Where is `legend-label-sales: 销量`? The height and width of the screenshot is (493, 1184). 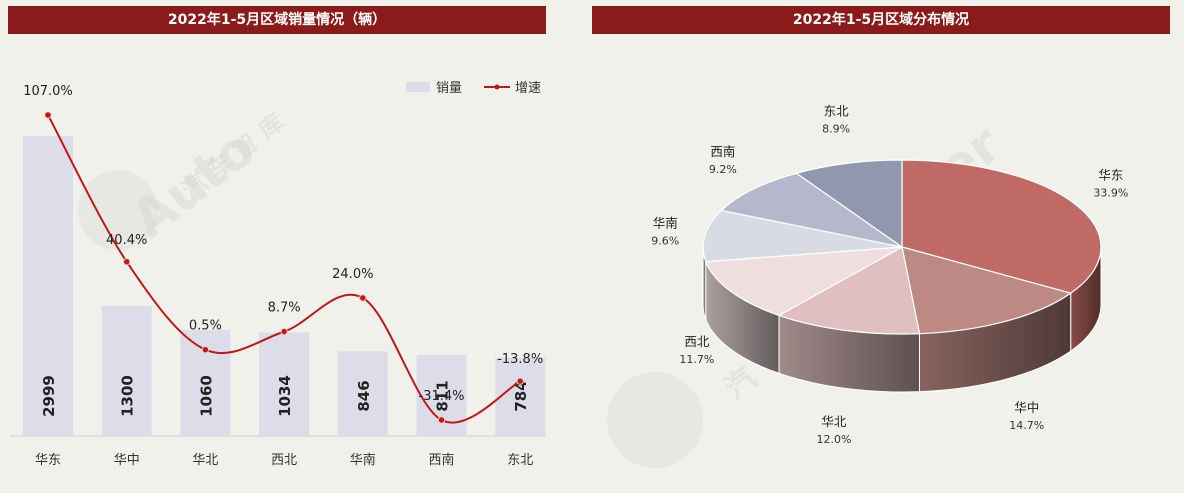 legend-label-sales: 销量 is located at coordinates (449, 88).